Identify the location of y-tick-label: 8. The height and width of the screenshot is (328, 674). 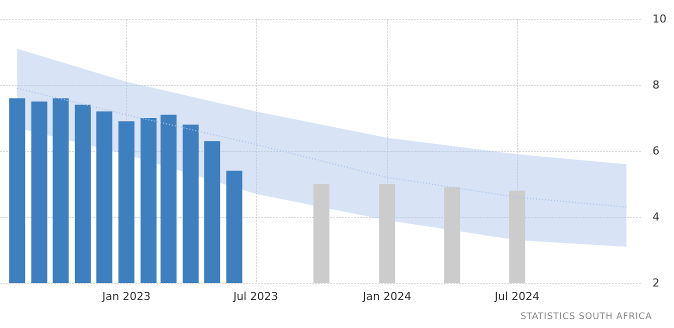
(656, 85).